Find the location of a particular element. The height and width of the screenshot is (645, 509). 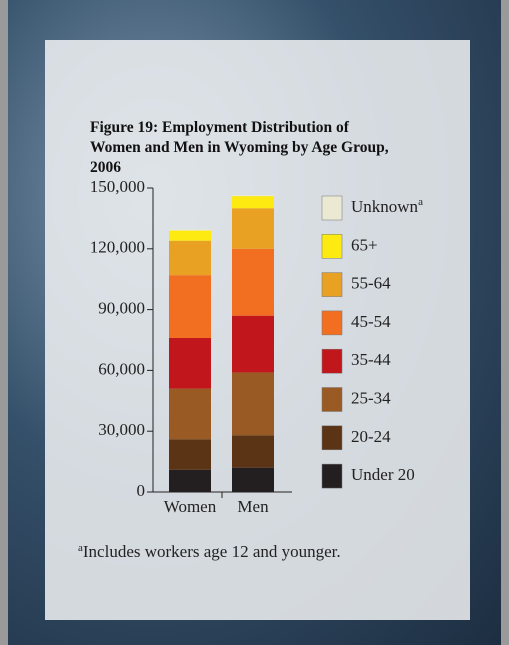

legend-text: 45-54 is located at coordinates (371, 321).